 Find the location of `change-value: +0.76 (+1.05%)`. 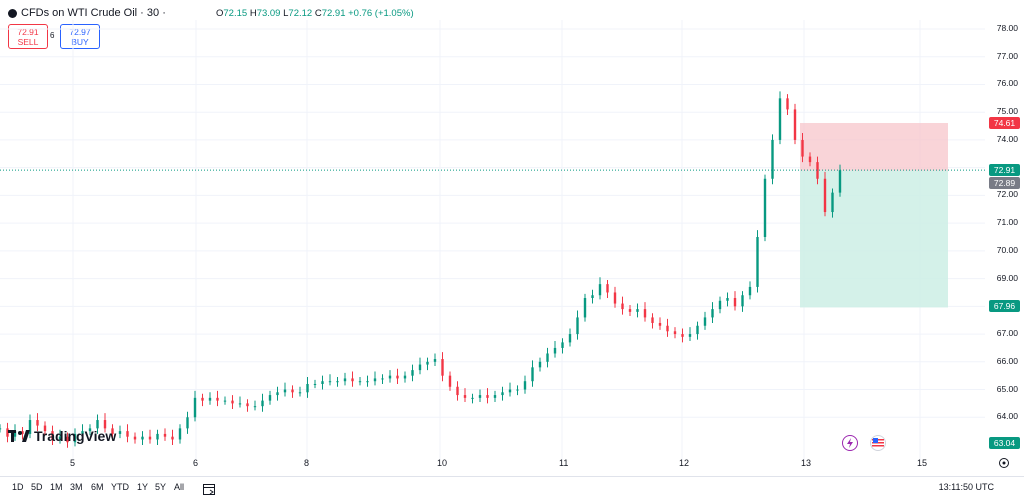

change-value: +0.76 (+1.05%) is located at coordinates (381, 13).